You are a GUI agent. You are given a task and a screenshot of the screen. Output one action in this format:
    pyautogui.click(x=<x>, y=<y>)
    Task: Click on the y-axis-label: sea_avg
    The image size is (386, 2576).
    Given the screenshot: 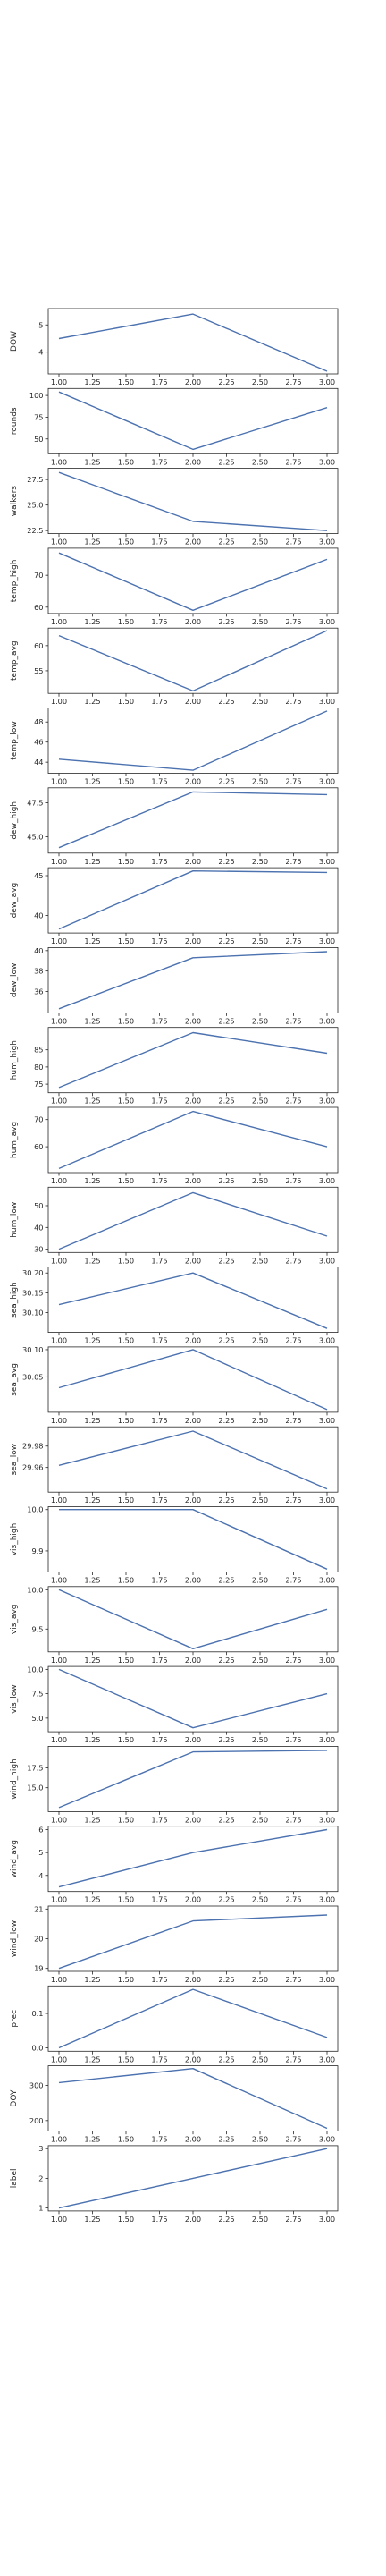 What is the action you would take?
    pyautogui.click(x=14, y=1379)
    